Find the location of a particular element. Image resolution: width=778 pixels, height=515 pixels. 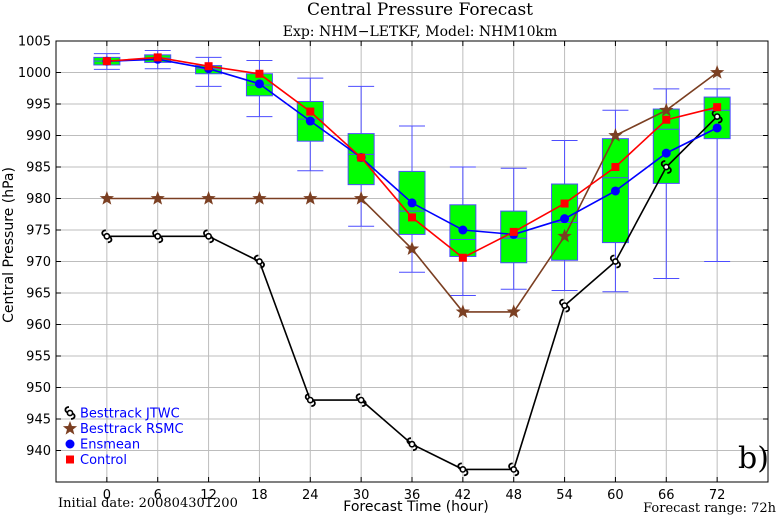

legend-control-label: Control is located at coordinates (103, 460).